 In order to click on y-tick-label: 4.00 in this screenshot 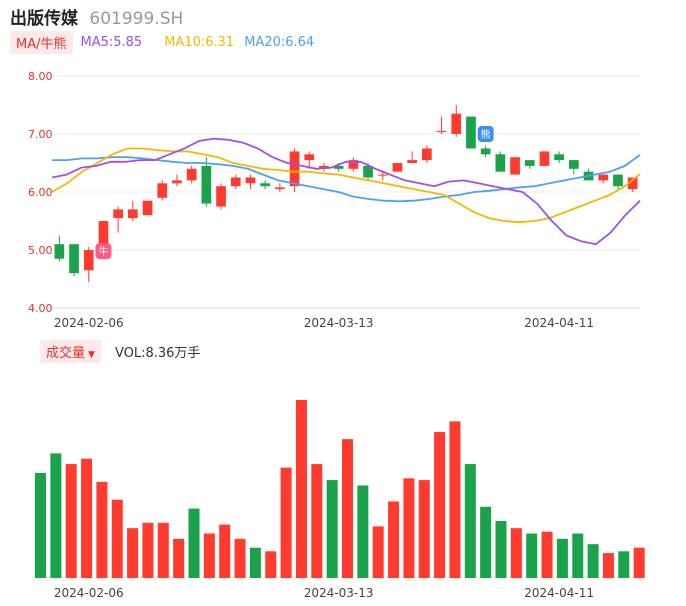, I will do `click(40, 308)`.